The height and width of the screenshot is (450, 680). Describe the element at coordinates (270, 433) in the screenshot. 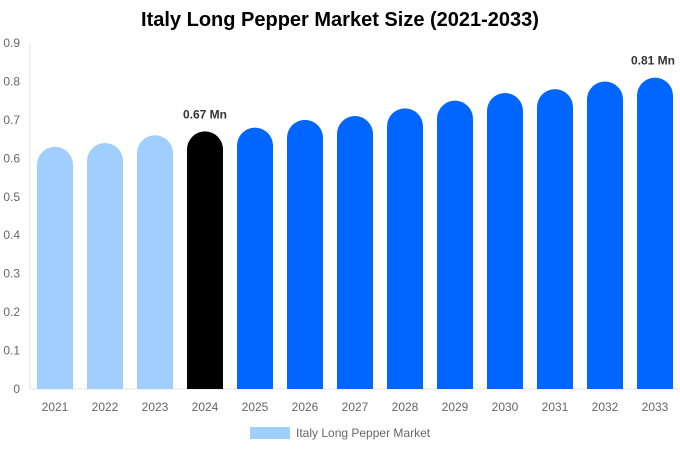

I see `legend-swatch` at that location.